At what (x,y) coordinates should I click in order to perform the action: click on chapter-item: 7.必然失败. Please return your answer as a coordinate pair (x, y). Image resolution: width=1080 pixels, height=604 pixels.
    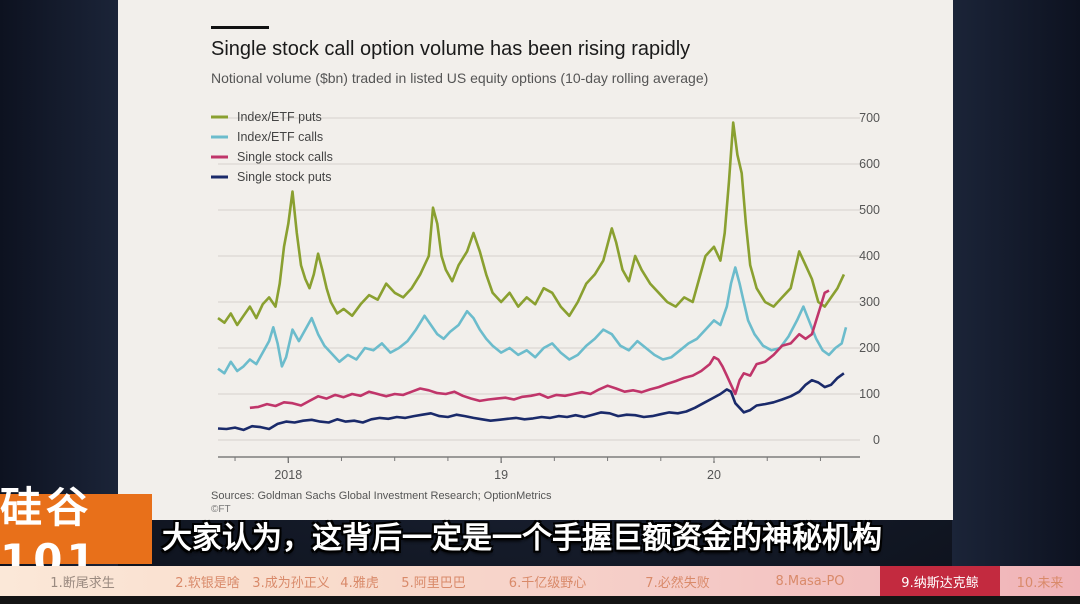
    Looking at the image, I should click on (677, 583).